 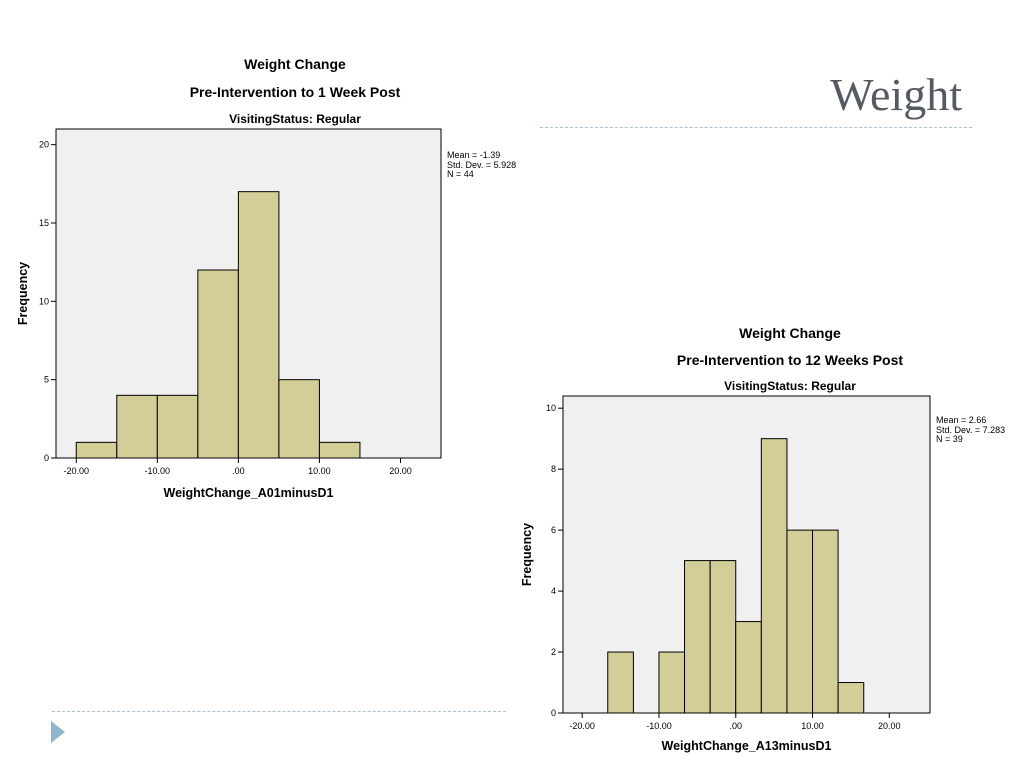 I want to click on stat-n: N = 44, so click(x=460, y=174).